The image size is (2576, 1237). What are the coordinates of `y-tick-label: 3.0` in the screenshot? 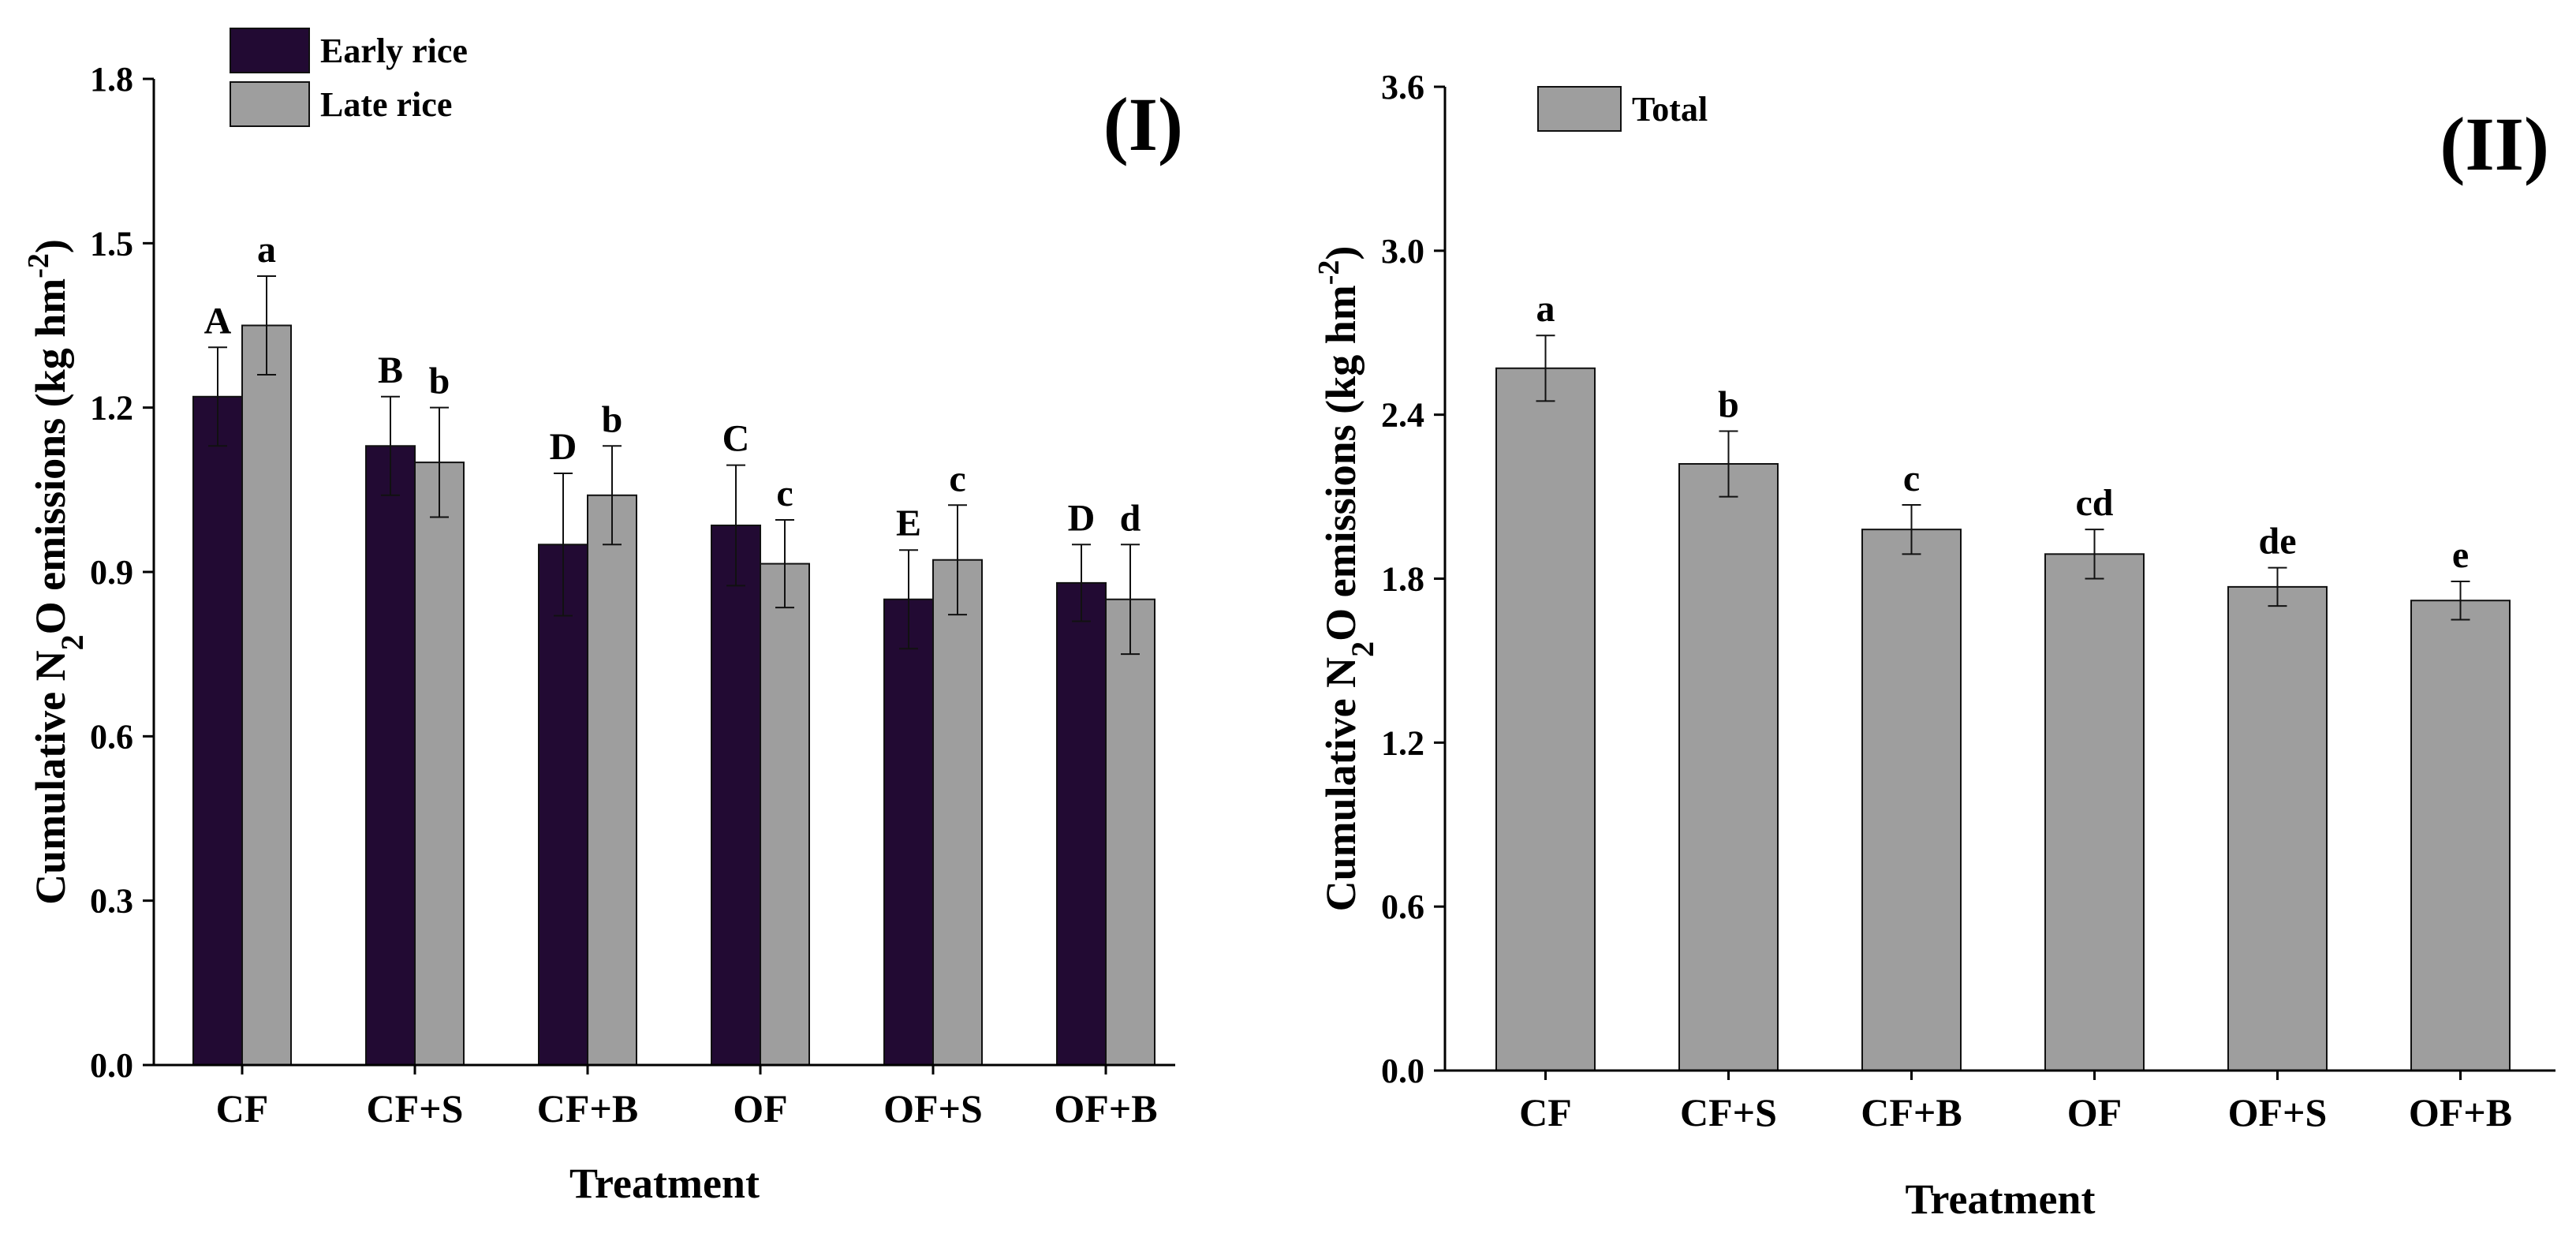 It's located at (1402, 251).